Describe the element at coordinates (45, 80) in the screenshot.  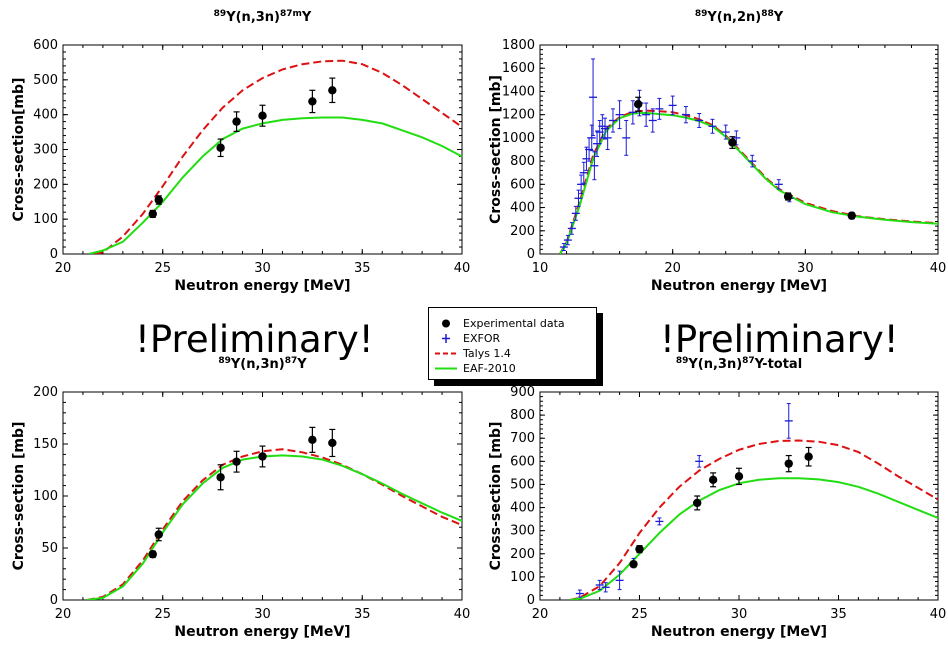
I see `y-tick-label: 500` at that location.